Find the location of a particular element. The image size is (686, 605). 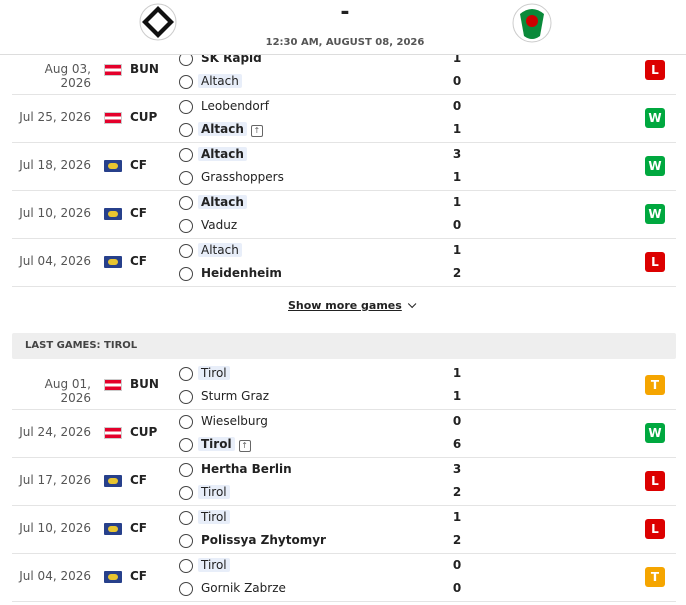

score: - is located at coordinates (345, 12).